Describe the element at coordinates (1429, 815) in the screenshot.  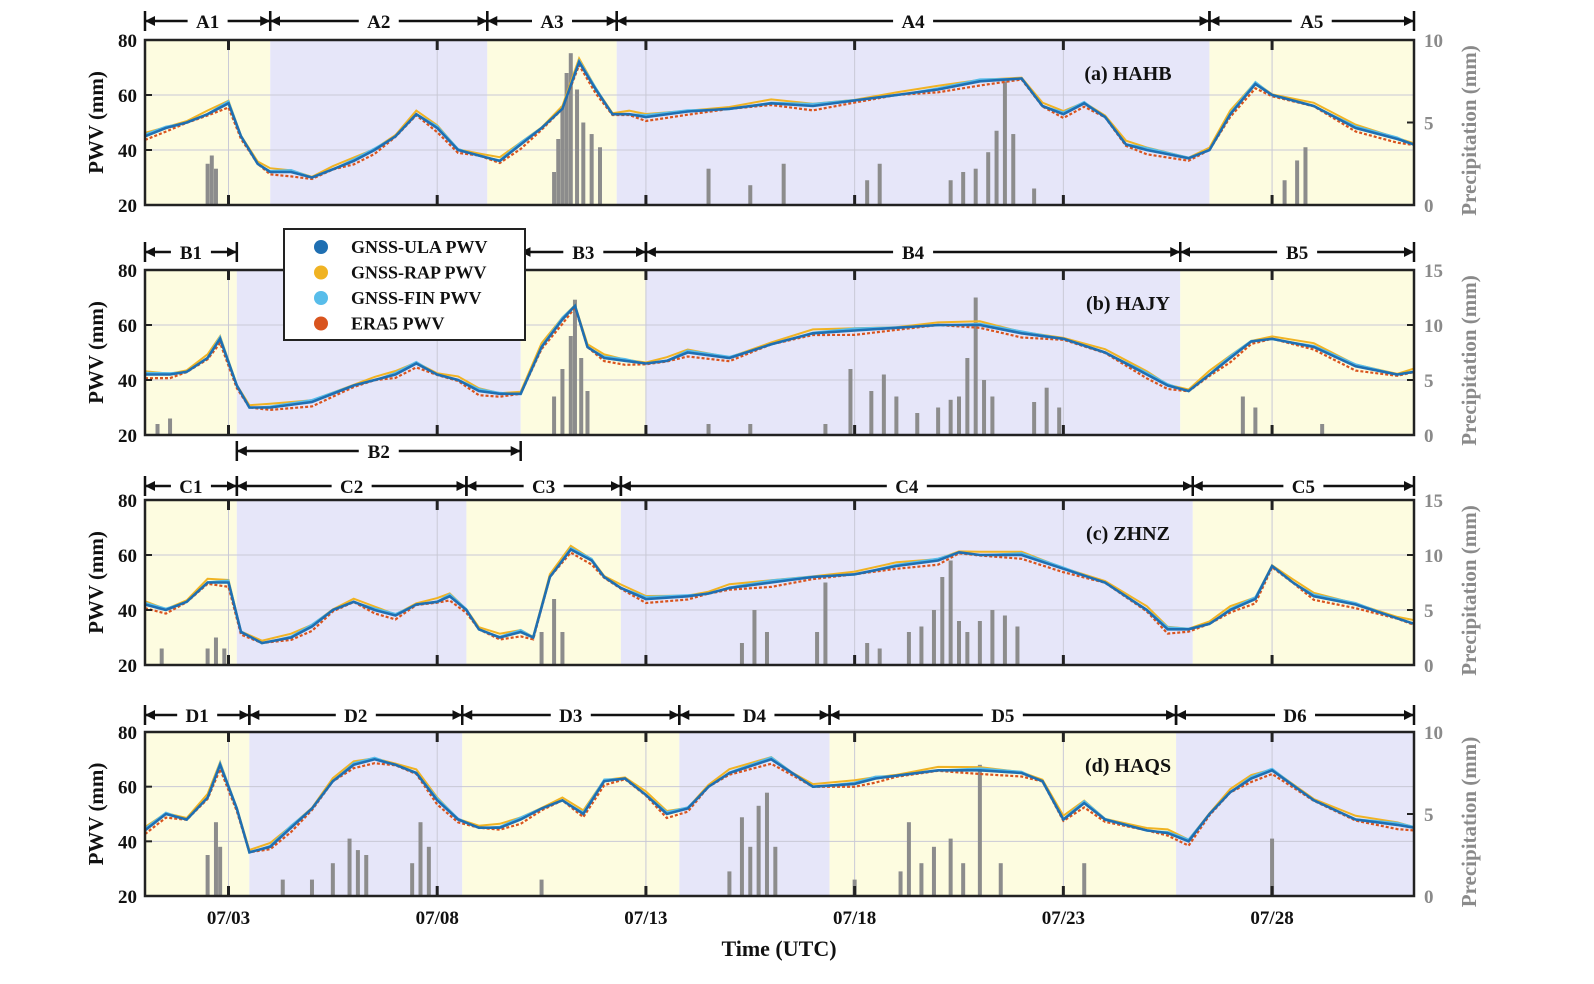
I see `y2-tick-label: 5` at that location.